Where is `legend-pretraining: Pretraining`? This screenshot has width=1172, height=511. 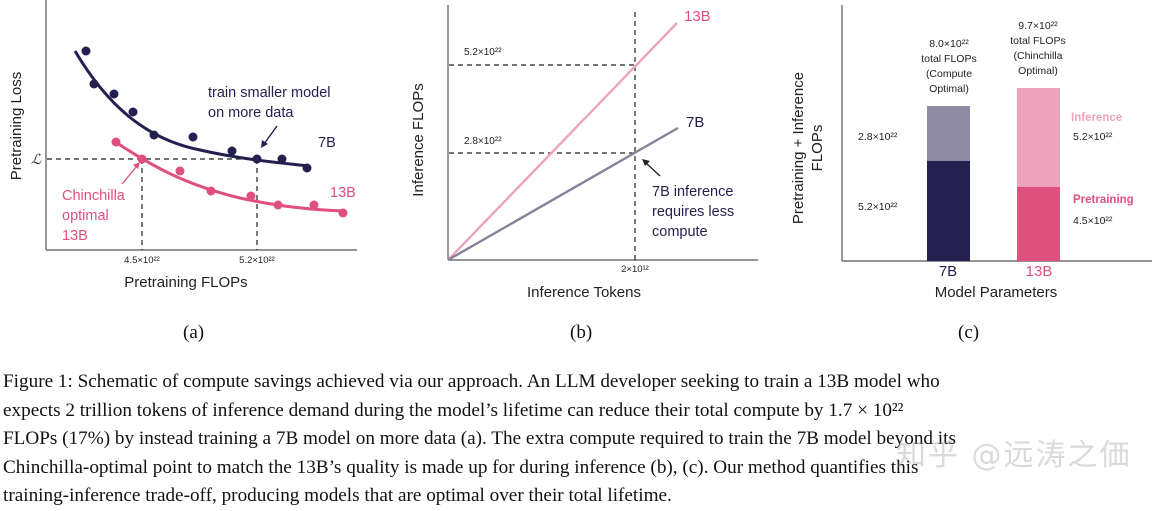 legend-pretraining: Pretraining is located at coordinates (1103, 200).